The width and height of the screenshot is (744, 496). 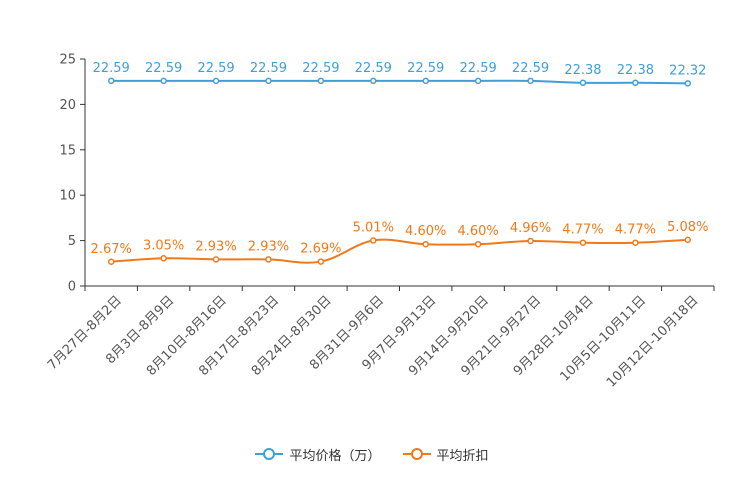 What do you see at coordinates (67, 150) in the screenshot?
I see `y-tick-label: 15` at bounding box center [67, 150].